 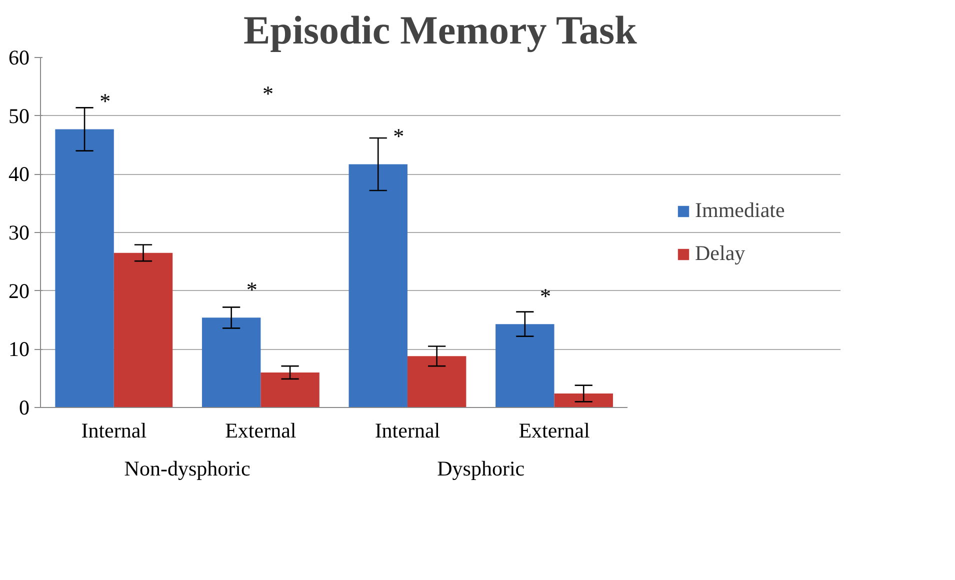 I want to click on chart-title: Episodic Memory Task, so click(x=440, y=30).